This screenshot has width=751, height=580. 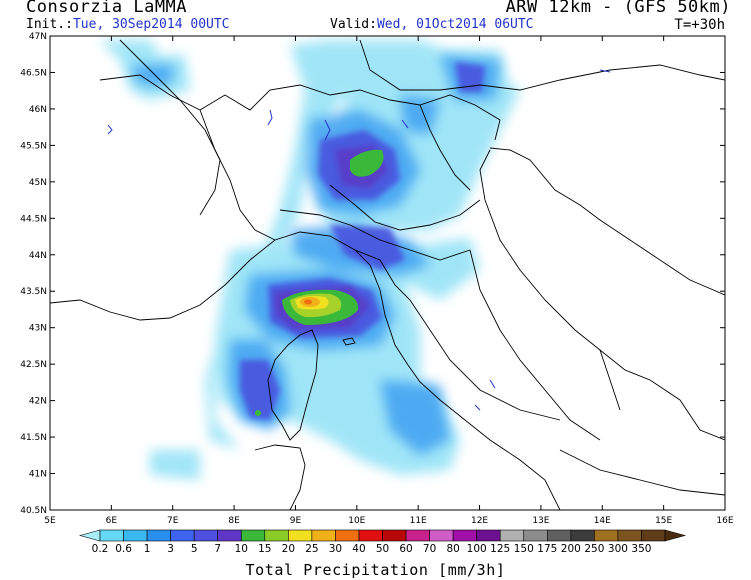 What do you see at coordinates (405, 549) in the screenshot?
I see `colorbar-label: 60` at bounding box center [405, 549].